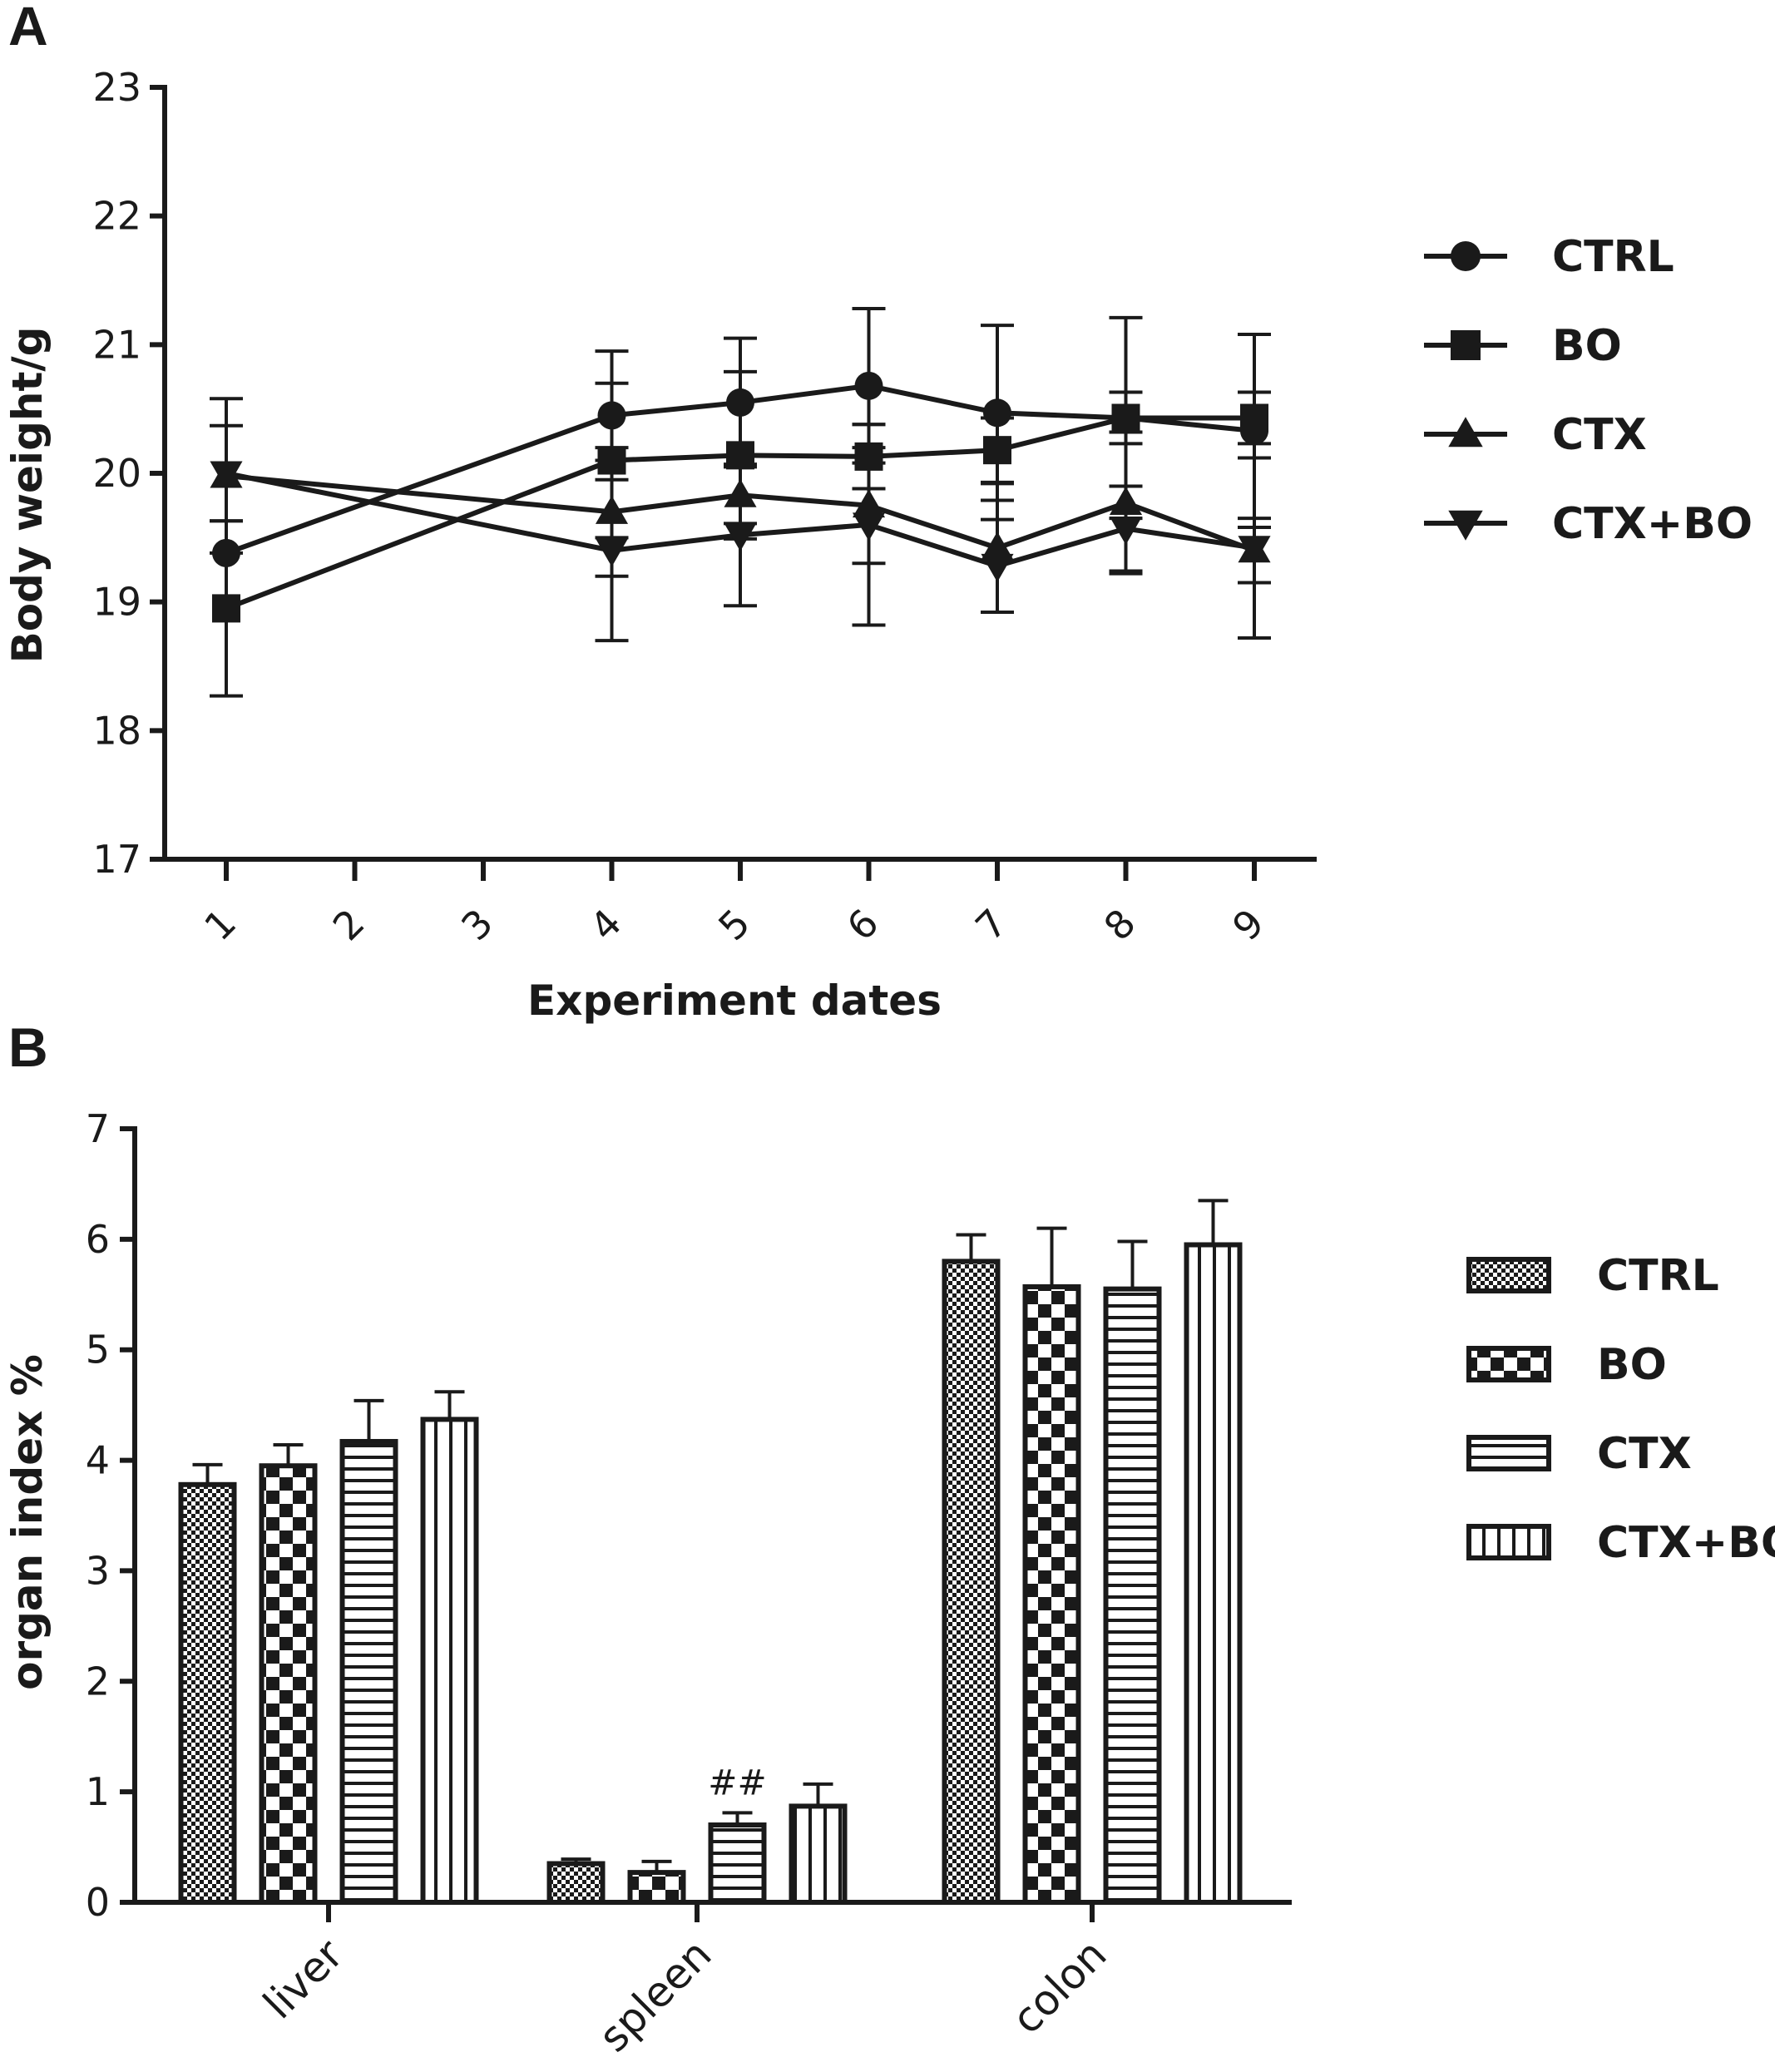  I want to click on chart-b-legend: CTRL BO CTX CTX+BO, so click(1621, 1409).